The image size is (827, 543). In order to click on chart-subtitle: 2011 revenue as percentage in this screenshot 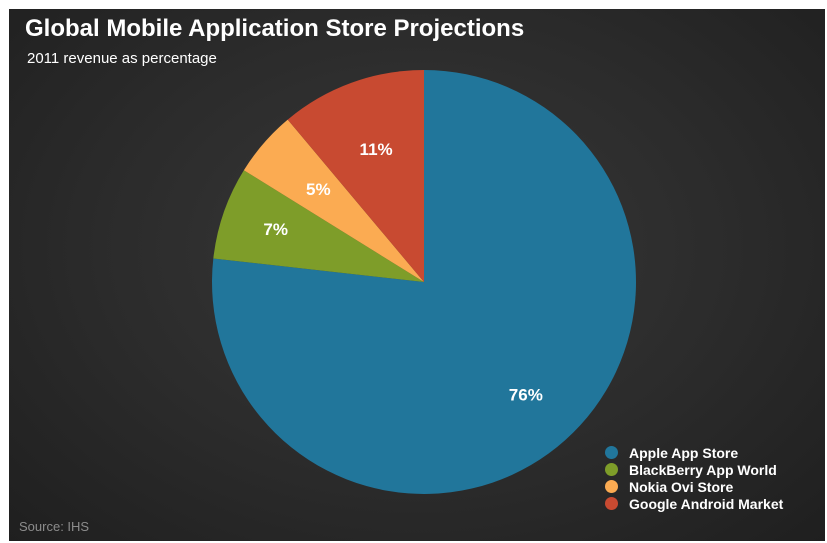, I will do `click(122, 58)`.